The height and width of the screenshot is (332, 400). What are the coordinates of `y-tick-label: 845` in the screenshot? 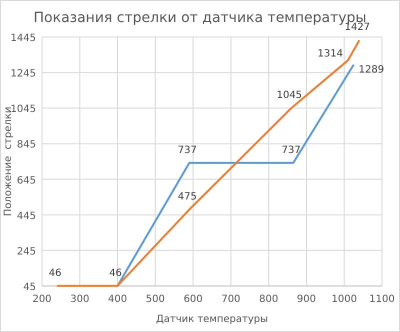 It's located at (26, 145).